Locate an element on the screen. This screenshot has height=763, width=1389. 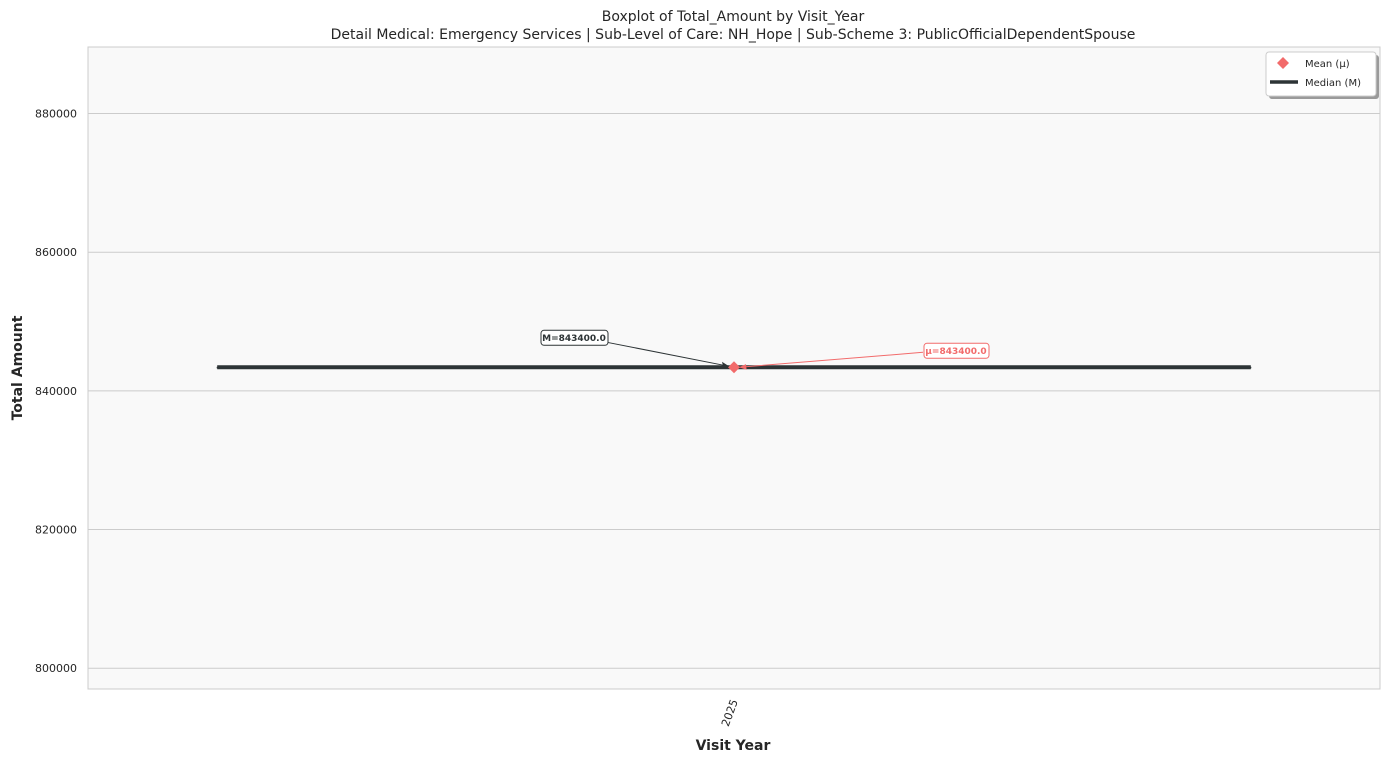
median-annotation-box is located at coordinates (574, 337).